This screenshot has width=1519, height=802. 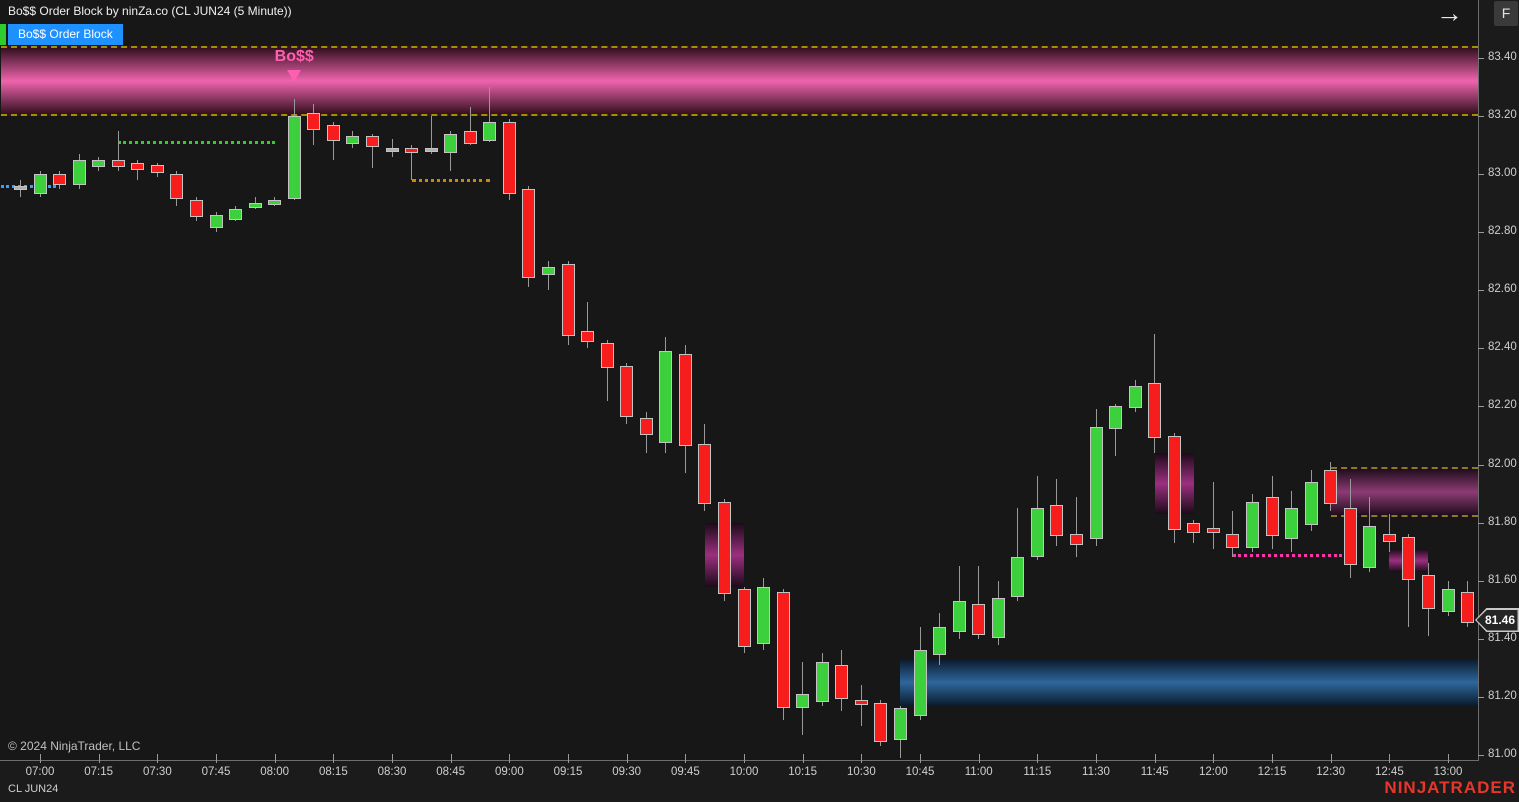 What do you see at coordinates (28, 186) in the screenshot?
I see `dotted-level-blue` at bounding box center [28, 186].